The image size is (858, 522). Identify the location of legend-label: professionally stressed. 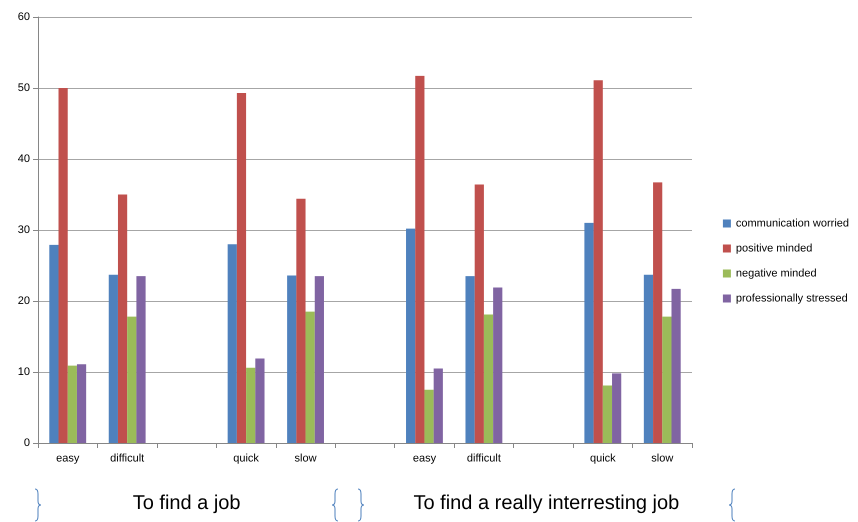
(792, 298).